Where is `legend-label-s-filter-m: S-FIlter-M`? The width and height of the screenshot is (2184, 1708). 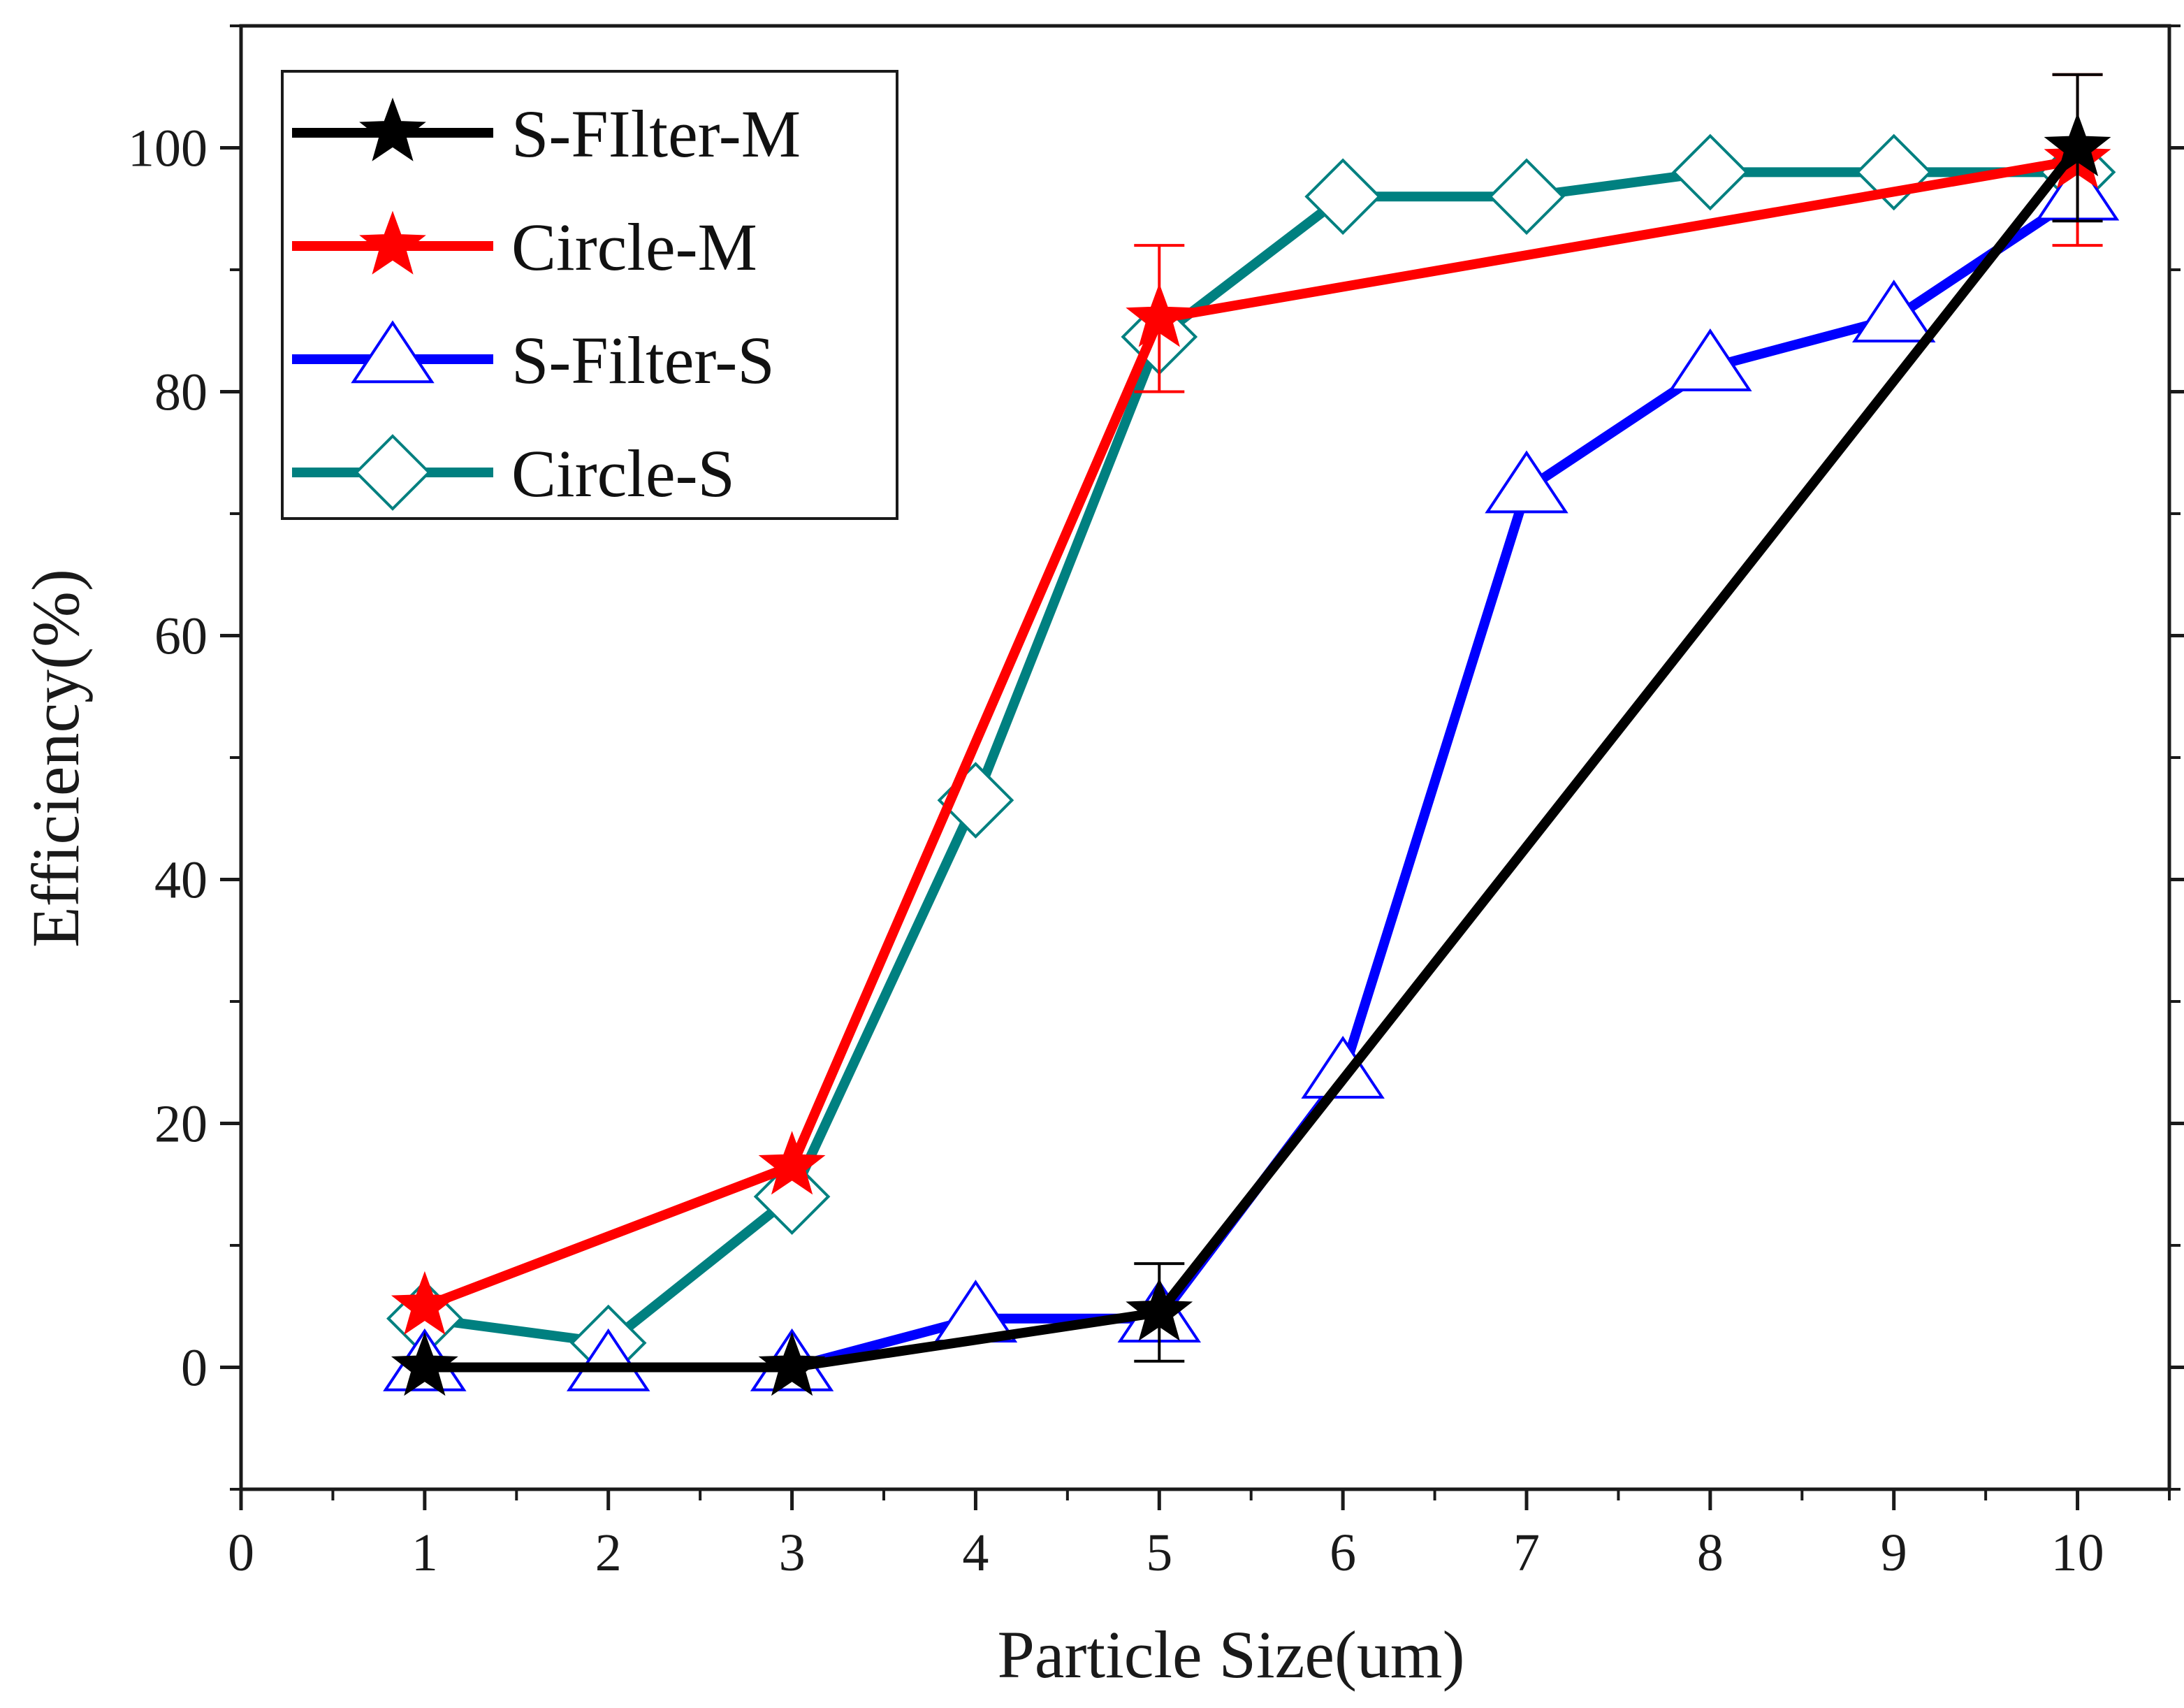 legend-label-s-filter-m: S-FIlter-M is located at coordinates (656, 133).